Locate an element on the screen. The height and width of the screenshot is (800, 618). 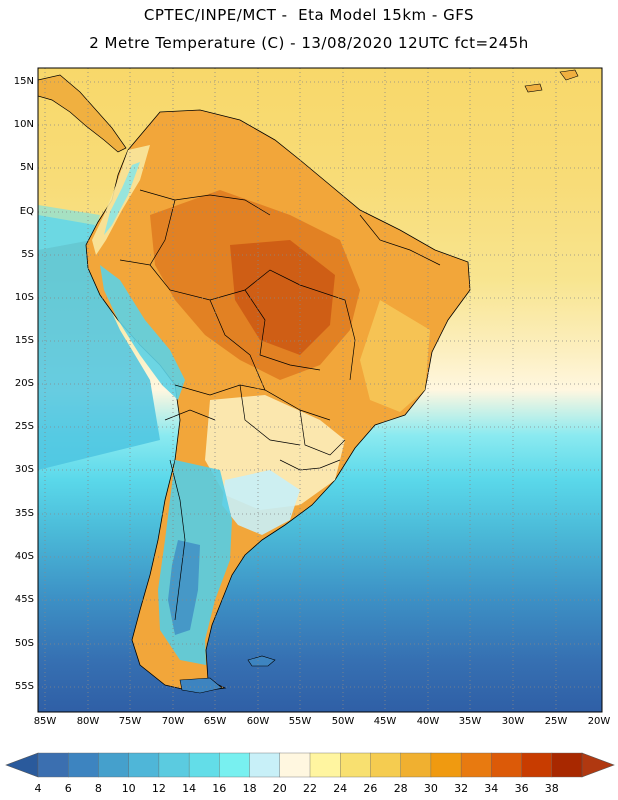
colorbar-label: 12 is located at coordinates (158, 788).